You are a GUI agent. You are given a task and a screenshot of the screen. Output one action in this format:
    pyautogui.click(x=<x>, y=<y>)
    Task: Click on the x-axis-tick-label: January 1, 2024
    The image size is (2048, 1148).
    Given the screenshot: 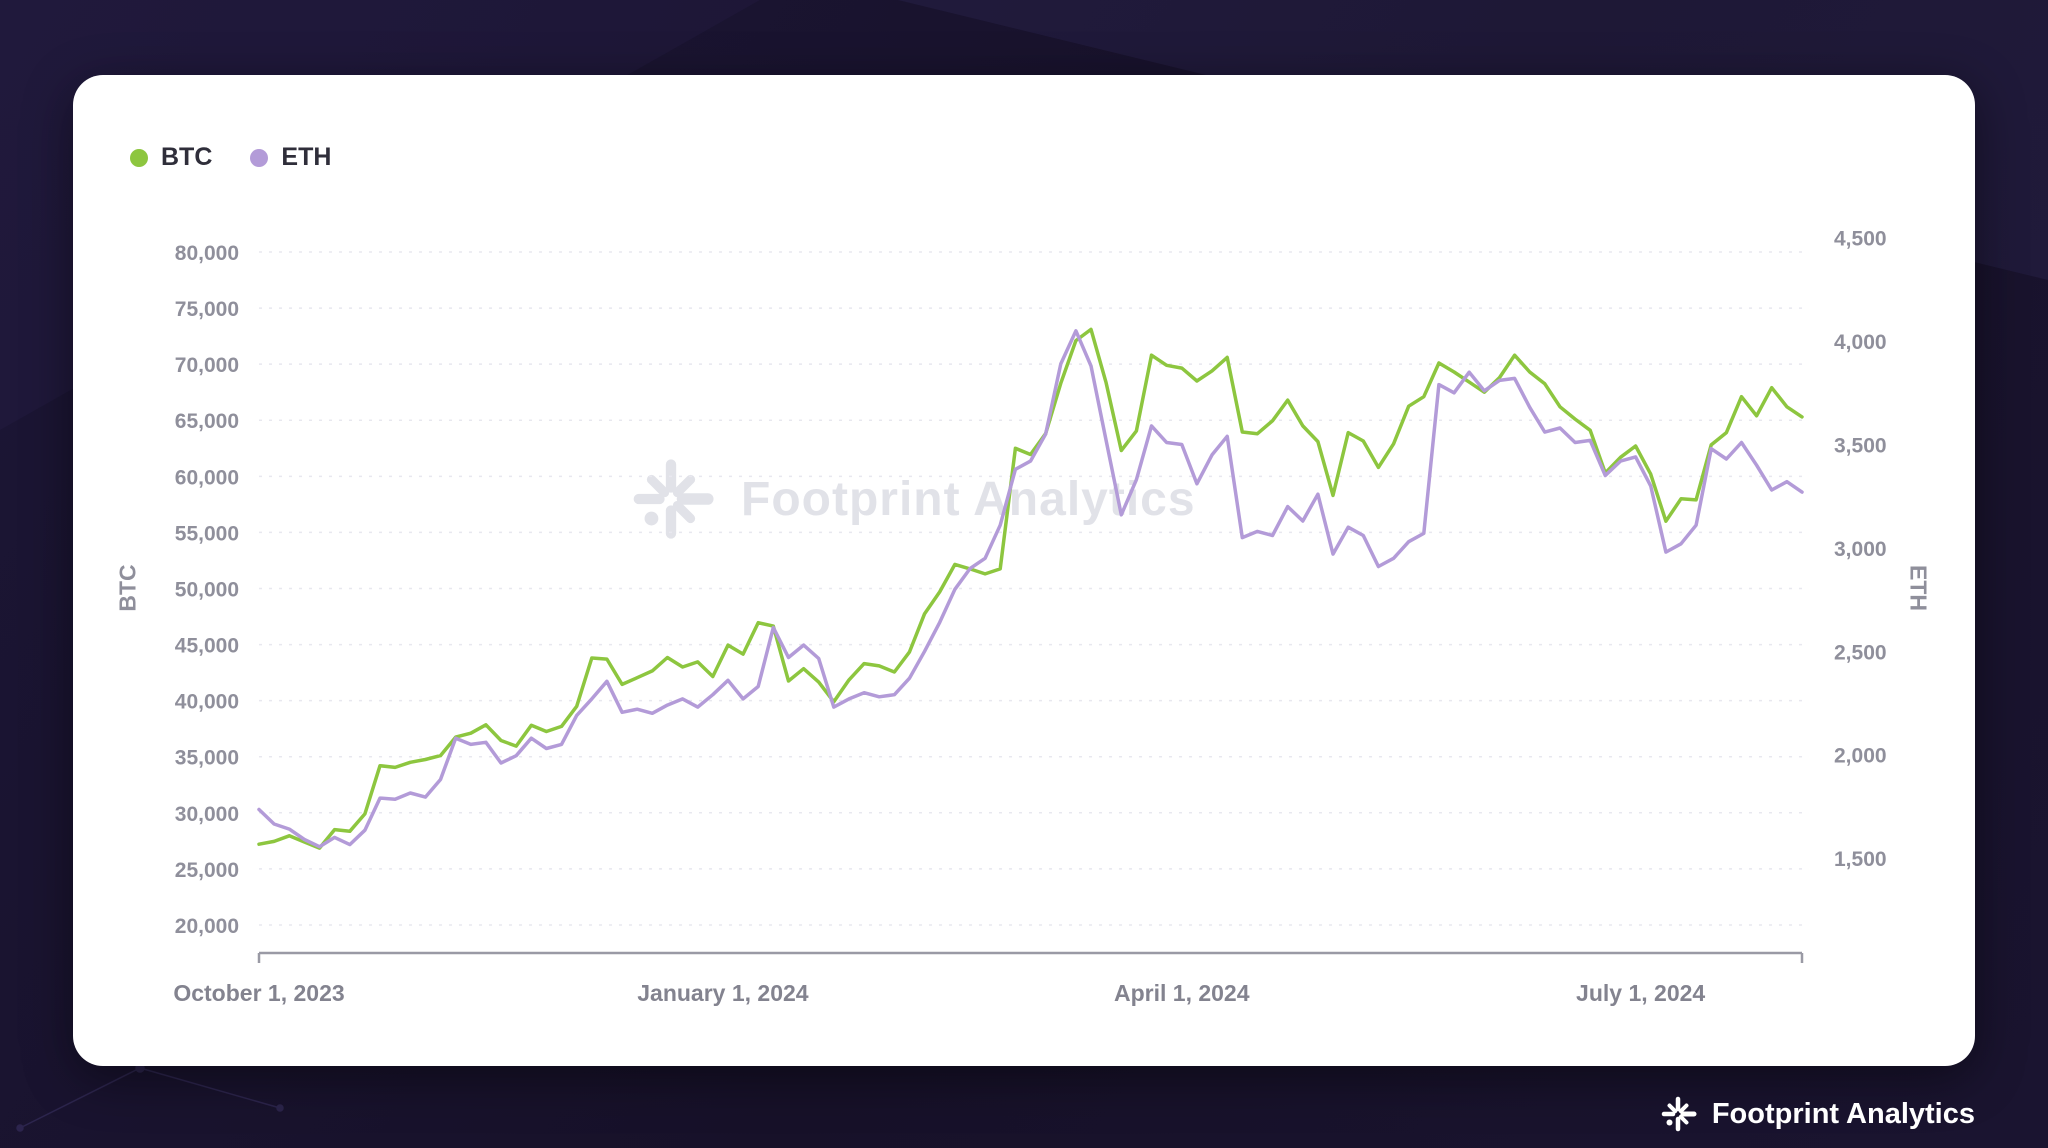 What is the action you would take?
    pyautogui.click(x=723, y=993)
    